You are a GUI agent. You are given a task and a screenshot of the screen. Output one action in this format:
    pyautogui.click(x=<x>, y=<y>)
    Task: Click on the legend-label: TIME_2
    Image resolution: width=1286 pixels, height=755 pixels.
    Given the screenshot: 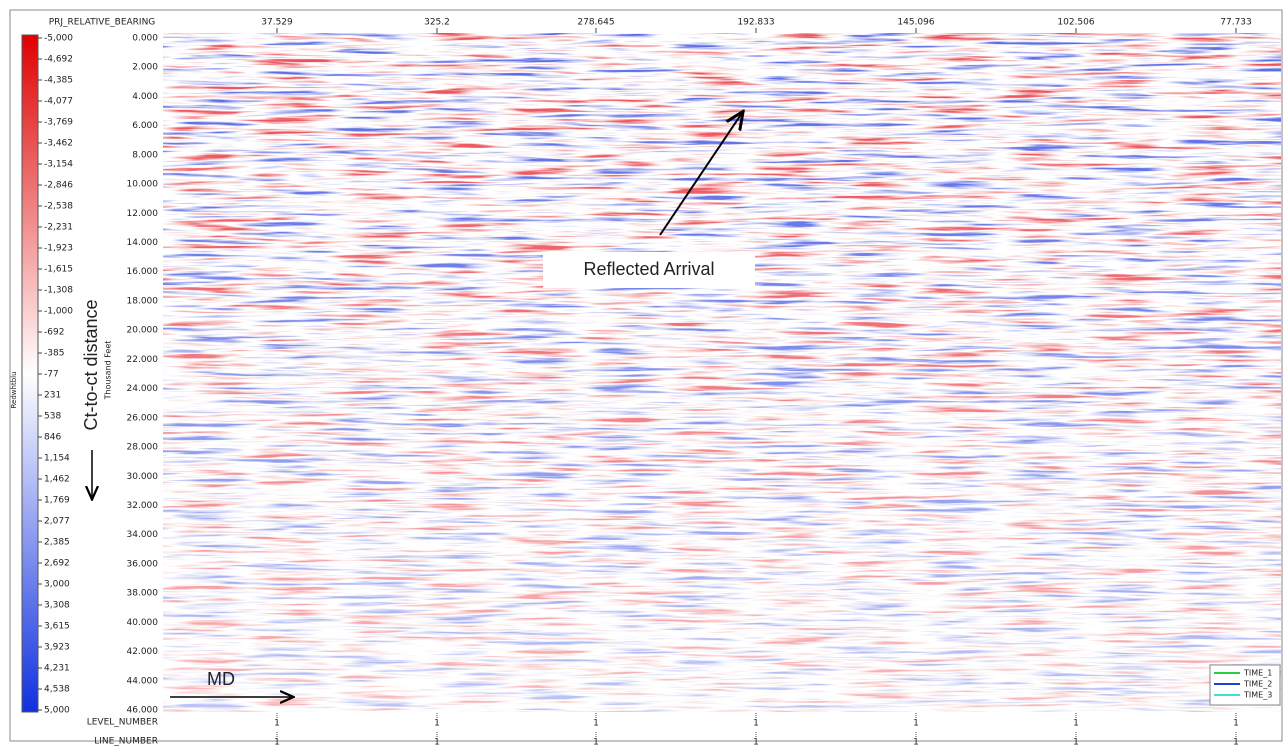 What is the action you would take?
    pyautogui.click(x=1257, y=684)
    